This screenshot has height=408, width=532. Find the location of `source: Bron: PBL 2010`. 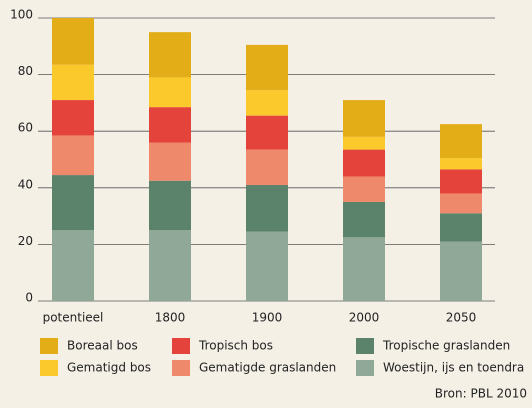

source: Bron: PBL 2010 is located at coordinates (481, 394).